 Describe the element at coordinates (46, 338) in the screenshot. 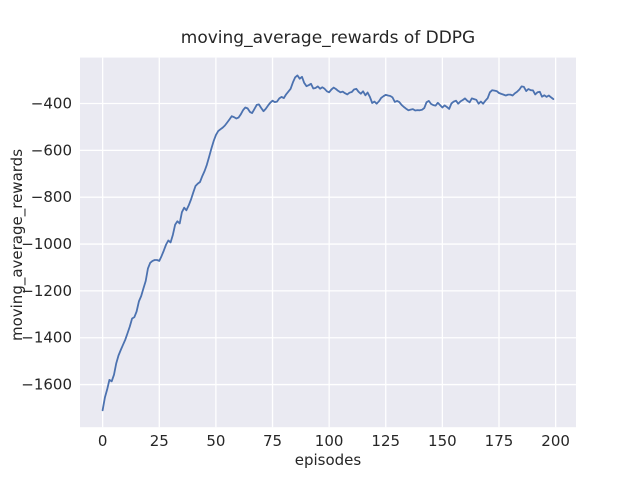

I see `y-tick-label: −1400` at that location.